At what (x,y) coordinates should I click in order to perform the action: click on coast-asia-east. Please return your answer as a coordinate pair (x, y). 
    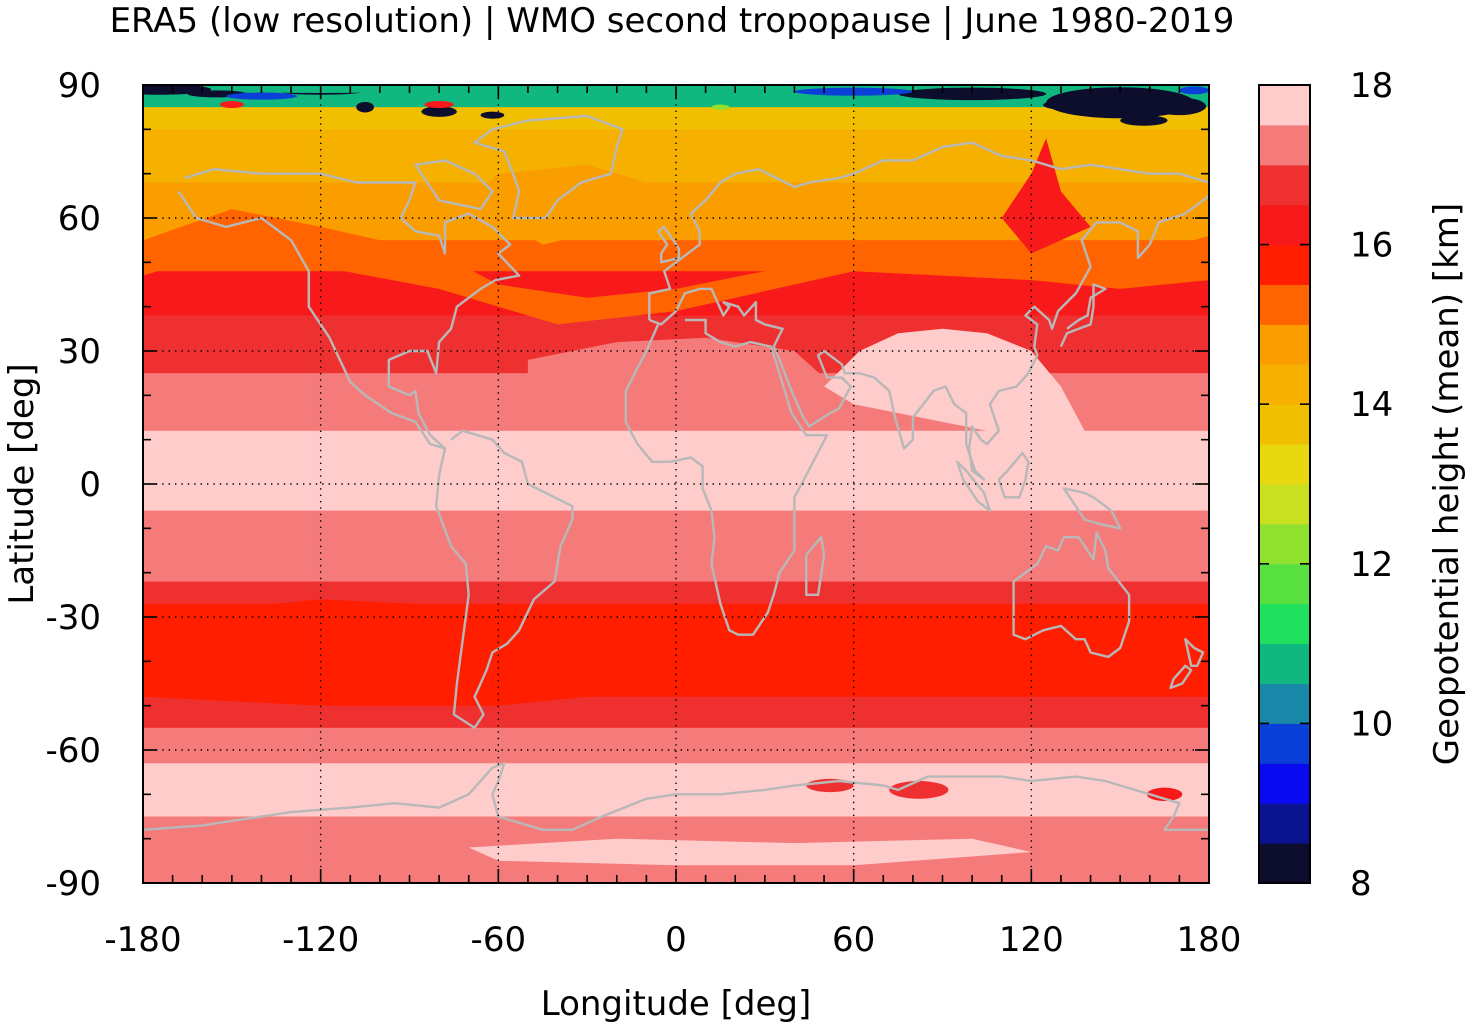
    Looking at the image, I should click on (928, 337).